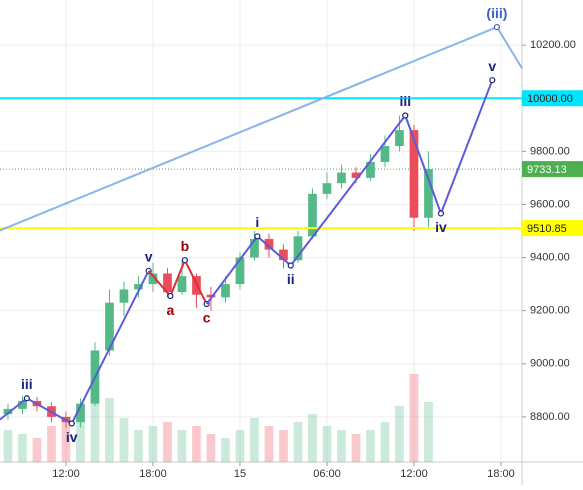 Image resolution: width=583 pixels, height=490 pixels. What do you see at coordinates (547, 170) in the screenshot?
I see `price-label: 9733.13` at bounding box center [547, 170].